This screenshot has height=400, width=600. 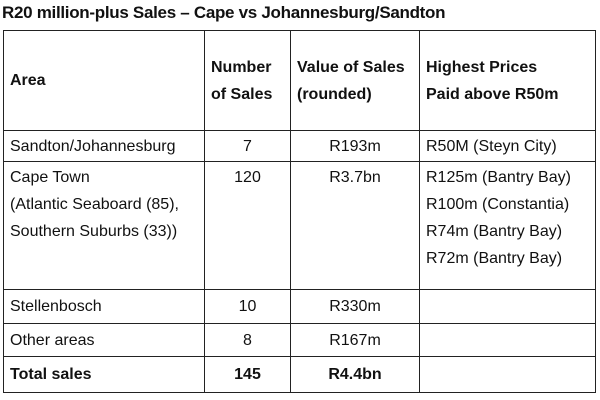 I want to click on area-cell: Other areas, so click(x=104, y=340).